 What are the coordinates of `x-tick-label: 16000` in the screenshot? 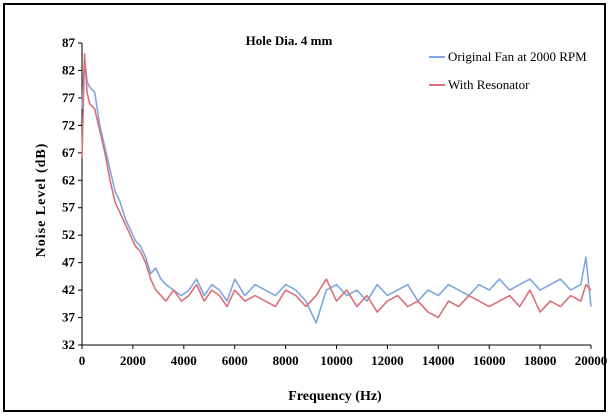 It's located at (489, 360).